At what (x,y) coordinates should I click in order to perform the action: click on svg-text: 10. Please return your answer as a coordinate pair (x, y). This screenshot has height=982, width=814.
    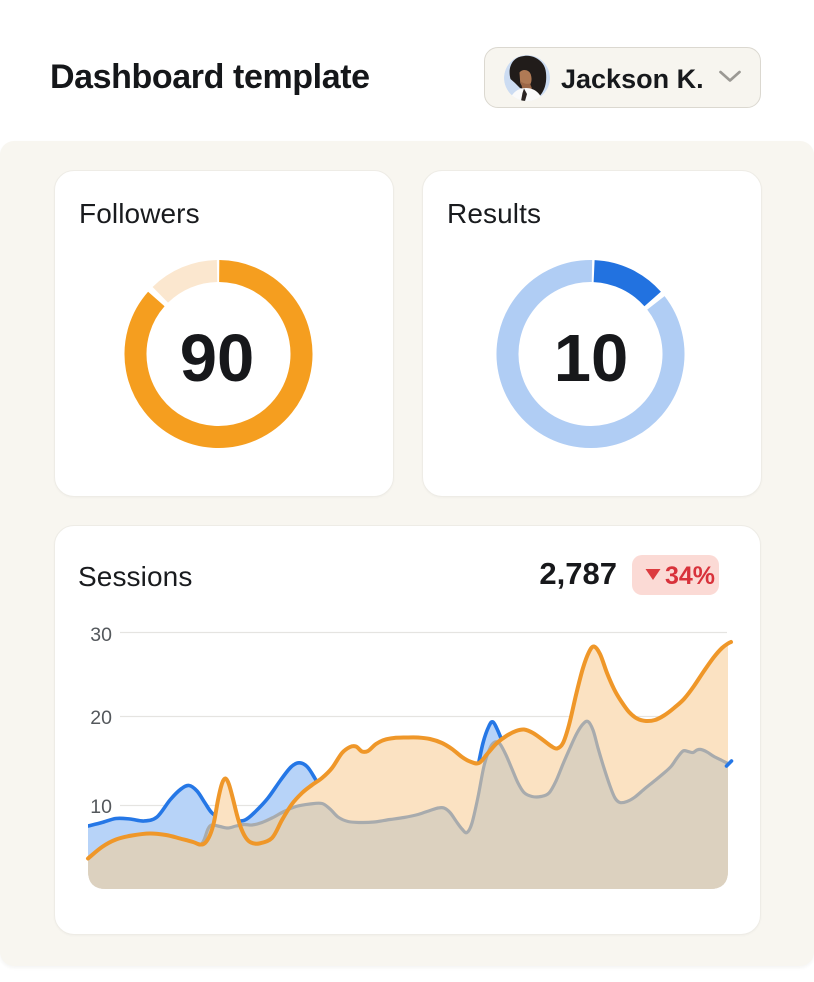
    Looking at the image, I should click on (101, 807).